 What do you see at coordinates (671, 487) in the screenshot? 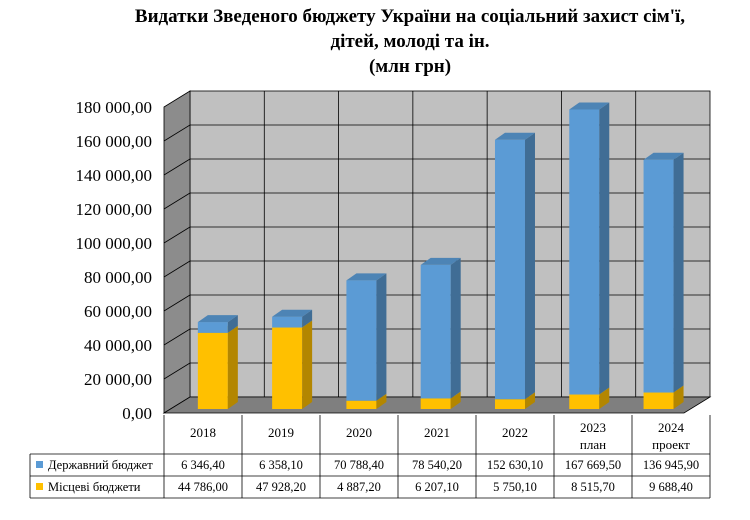
I see `data-label: 9 688,40` at bounding box center [671, 487].